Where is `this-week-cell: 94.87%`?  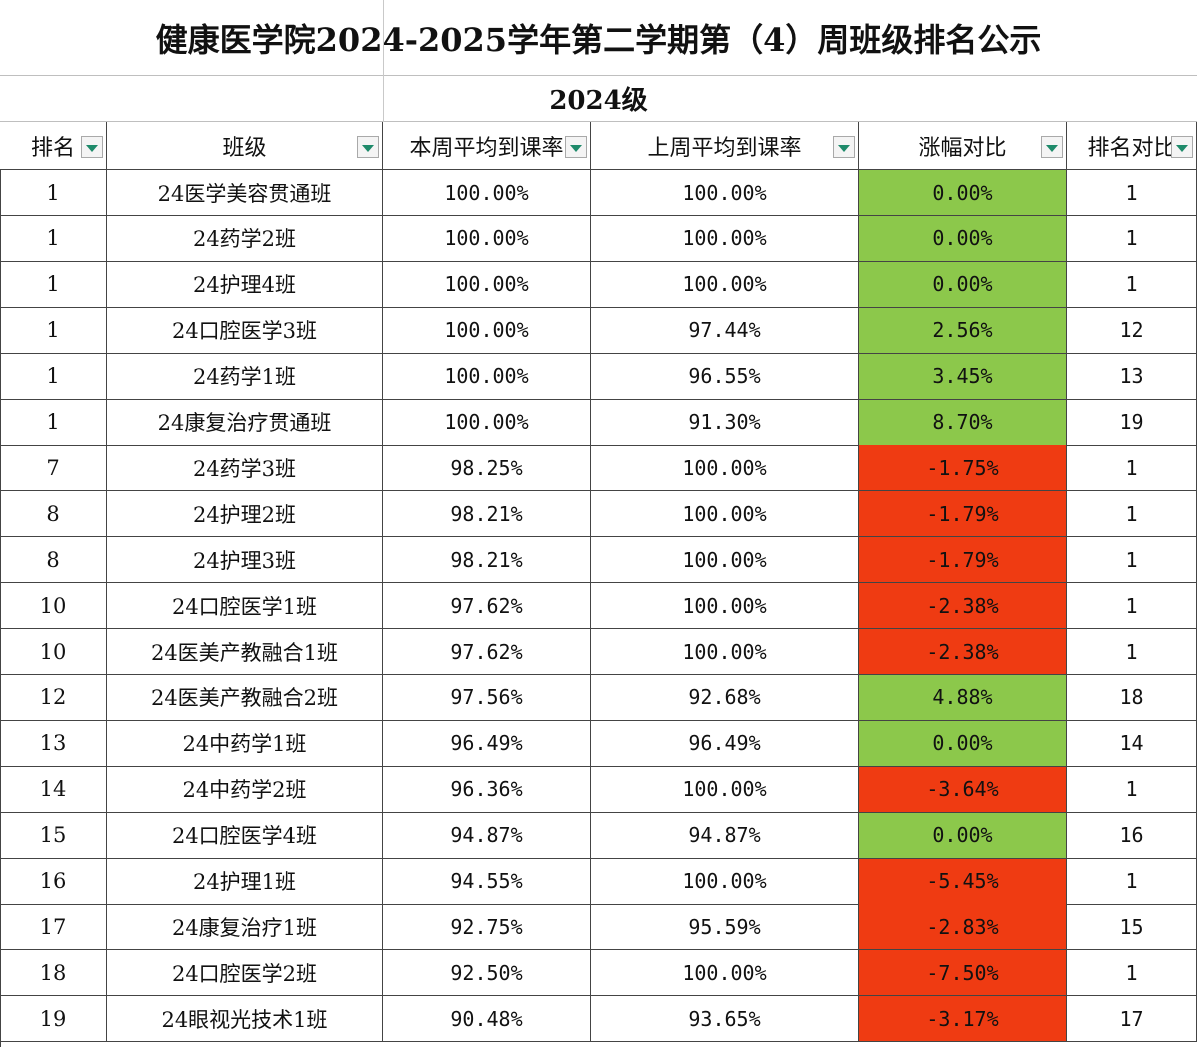 this-week-cell: 94.87% is located at coordinates (487, 835).